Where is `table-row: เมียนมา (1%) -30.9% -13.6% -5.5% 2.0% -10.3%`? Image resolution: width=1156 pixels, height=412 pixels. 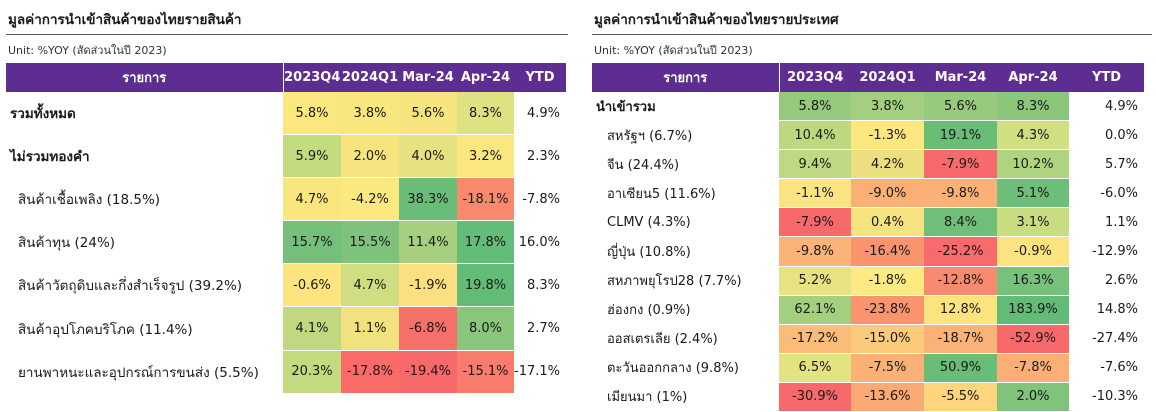 table-row: เมียนมา (1%) -30.9% -13.6% -5.5% 2.0% -10.3% is located at coordinates (868, 397).